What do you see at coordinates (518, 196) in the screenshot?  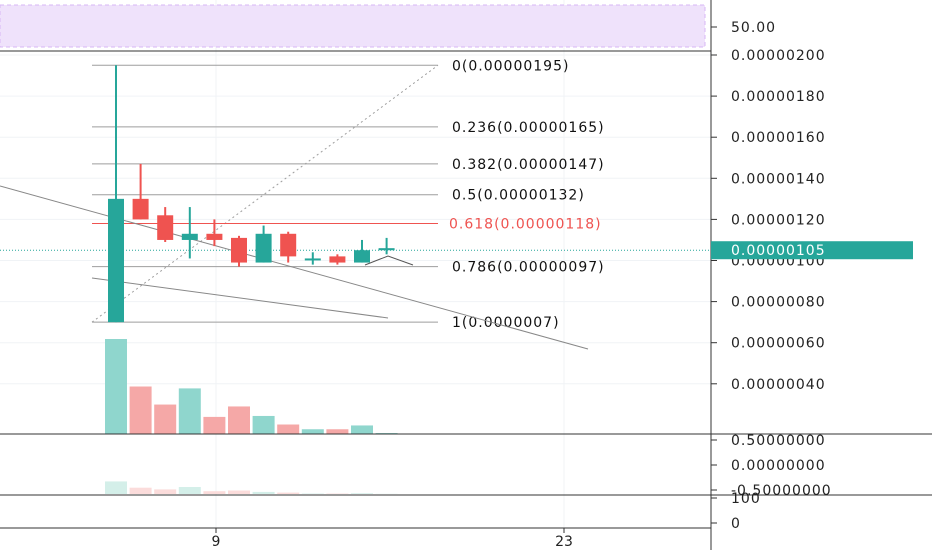 I see `fib-level-label: 0.5(0.00000132)` at bounding box center [518, 196].